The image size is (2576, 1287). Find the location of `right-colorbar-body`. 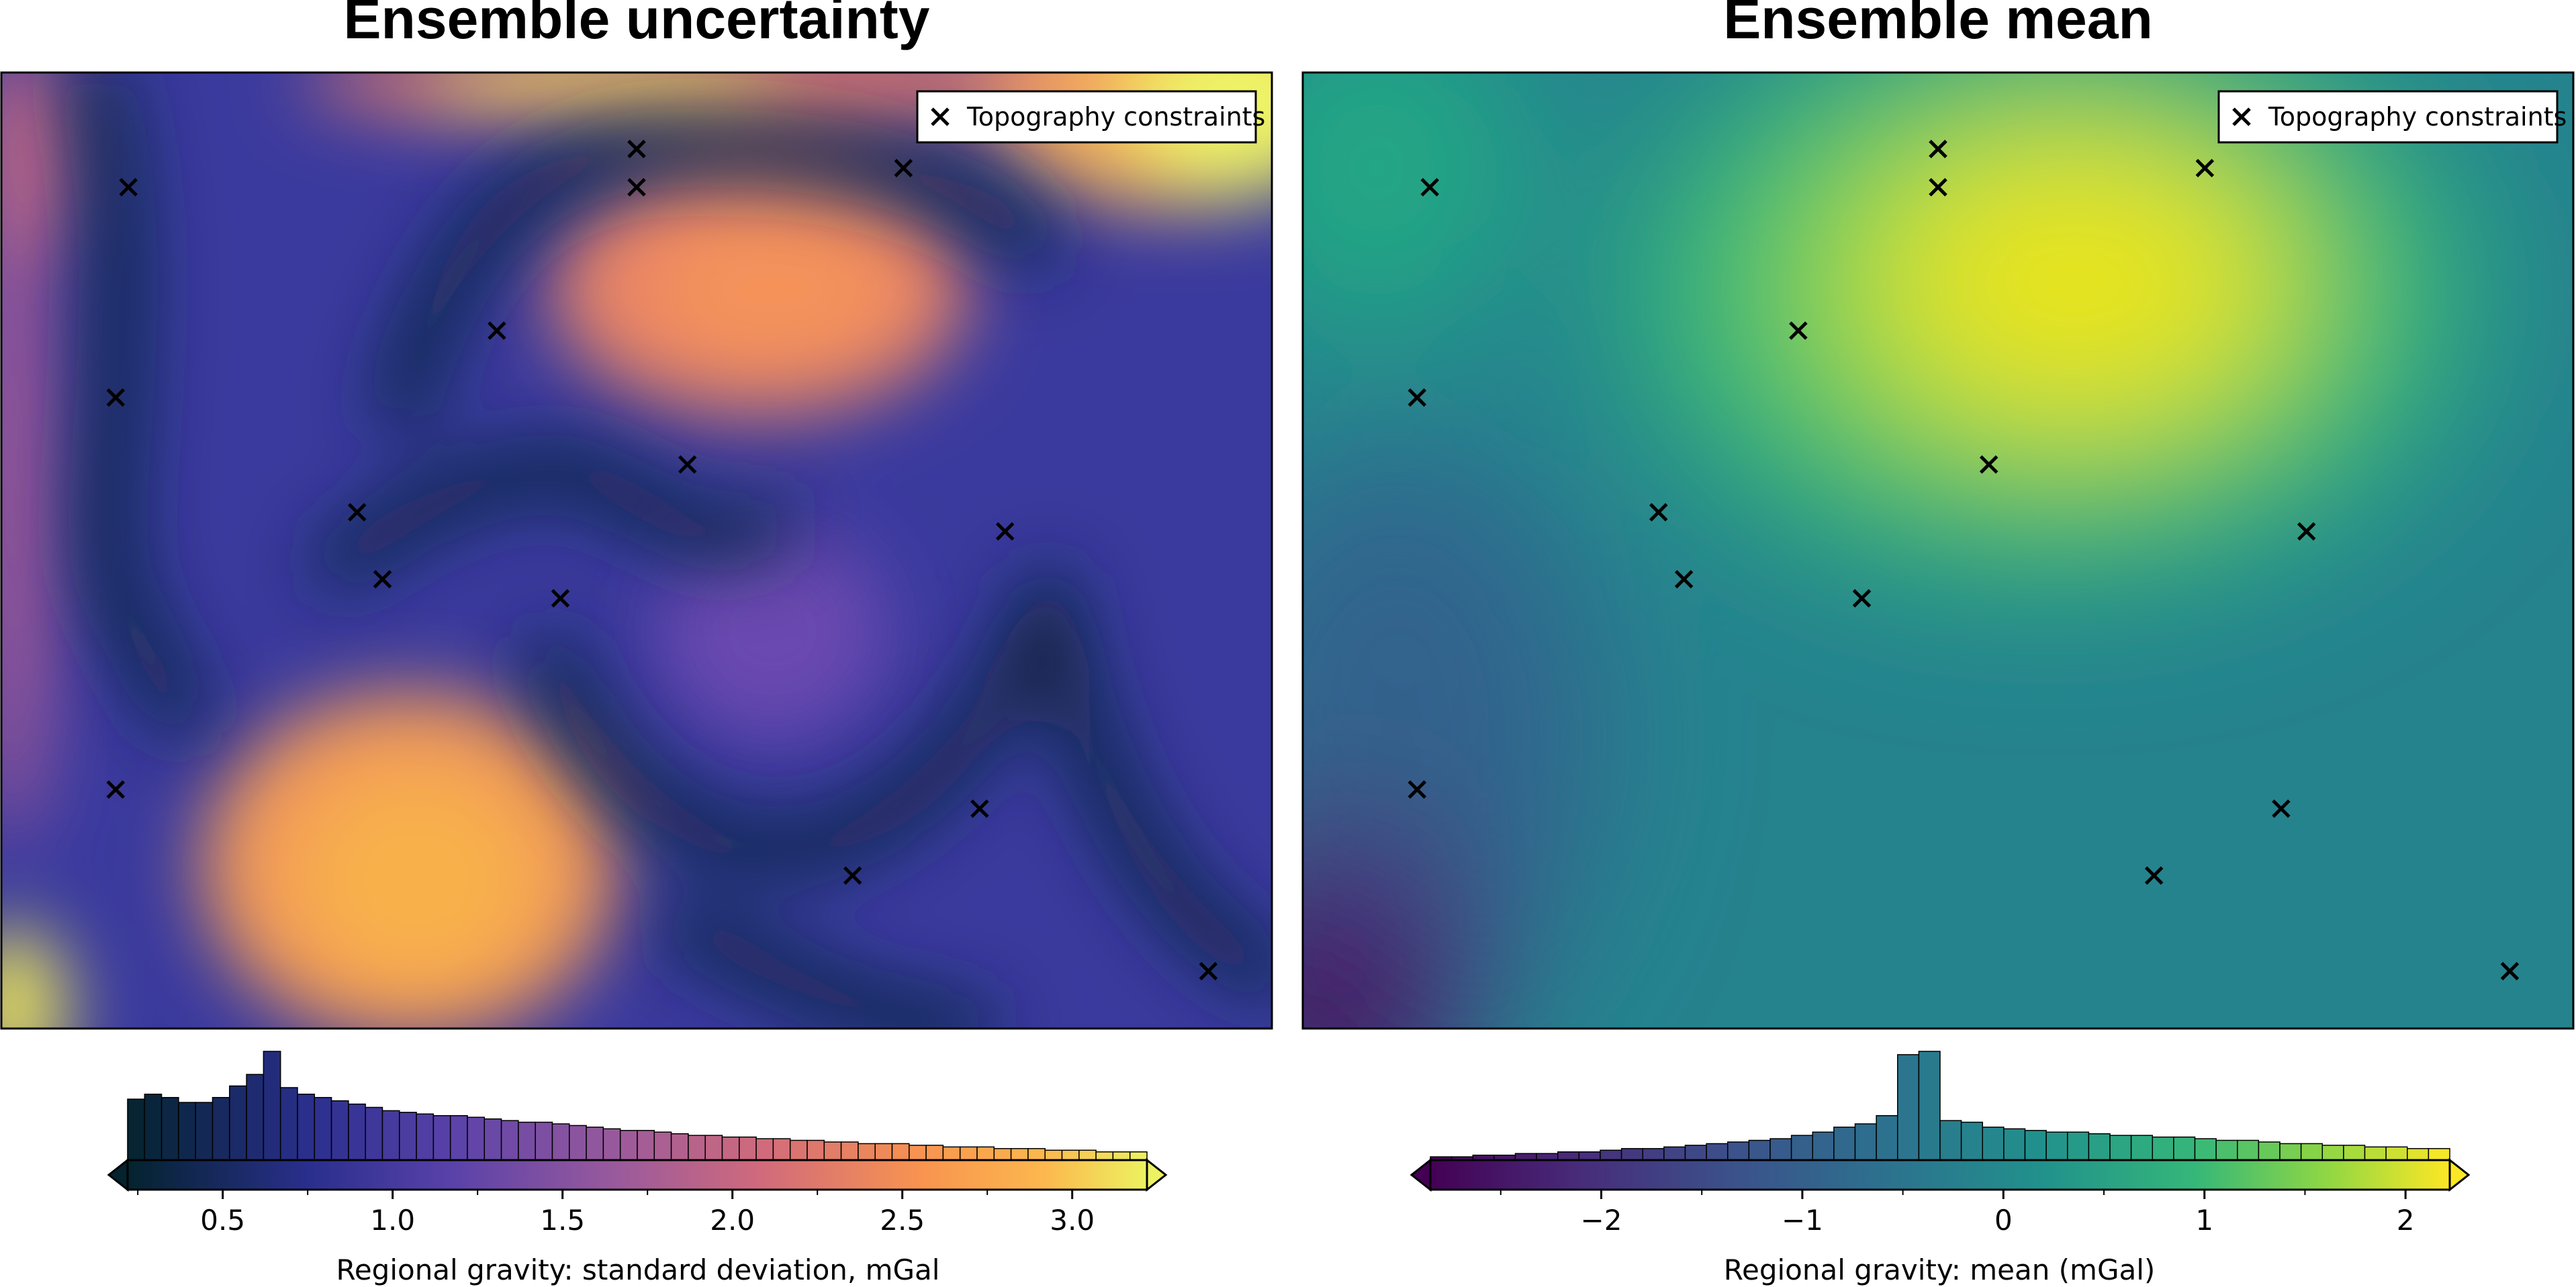

right-colorbar-body is located at coordinates (1940, 1175).